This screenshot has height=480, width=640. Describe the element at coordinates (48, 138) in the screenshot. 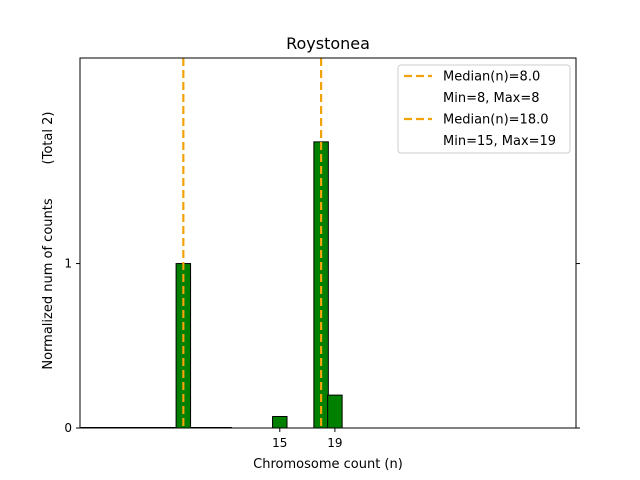

I see `y-axis-total-note: (Total 2)` at that location.